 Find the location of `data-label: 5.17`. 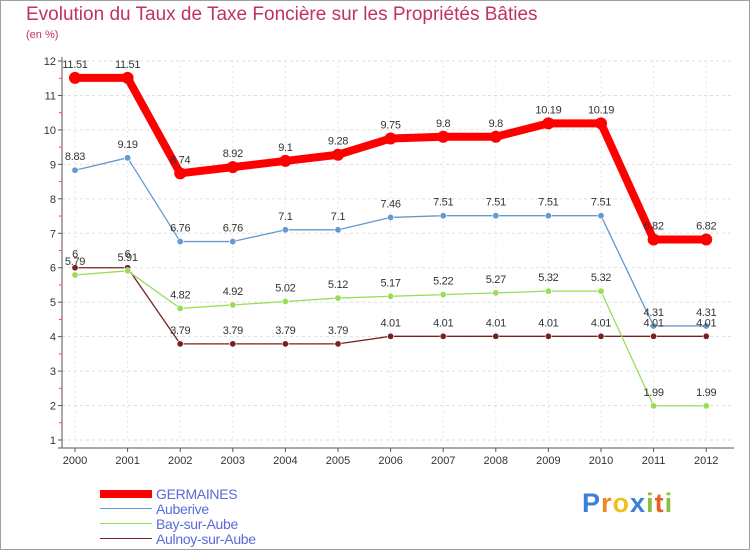

data-label: 5.17 is located at coordinates (390, 283).